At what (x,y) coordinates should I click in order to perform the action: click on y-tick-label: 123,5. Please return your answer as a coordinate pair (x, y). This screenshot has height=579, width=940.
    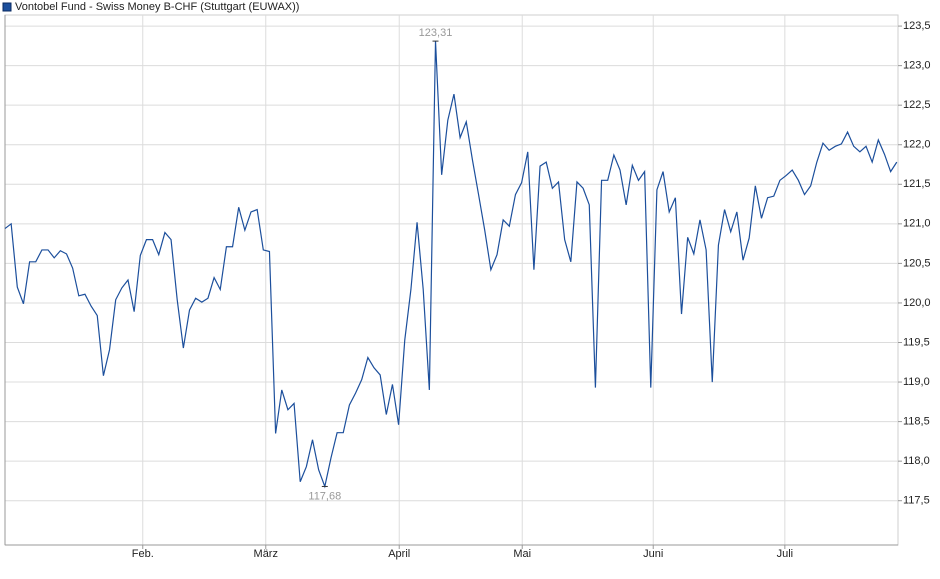
    Looking at the image, I should click on (917, 26).